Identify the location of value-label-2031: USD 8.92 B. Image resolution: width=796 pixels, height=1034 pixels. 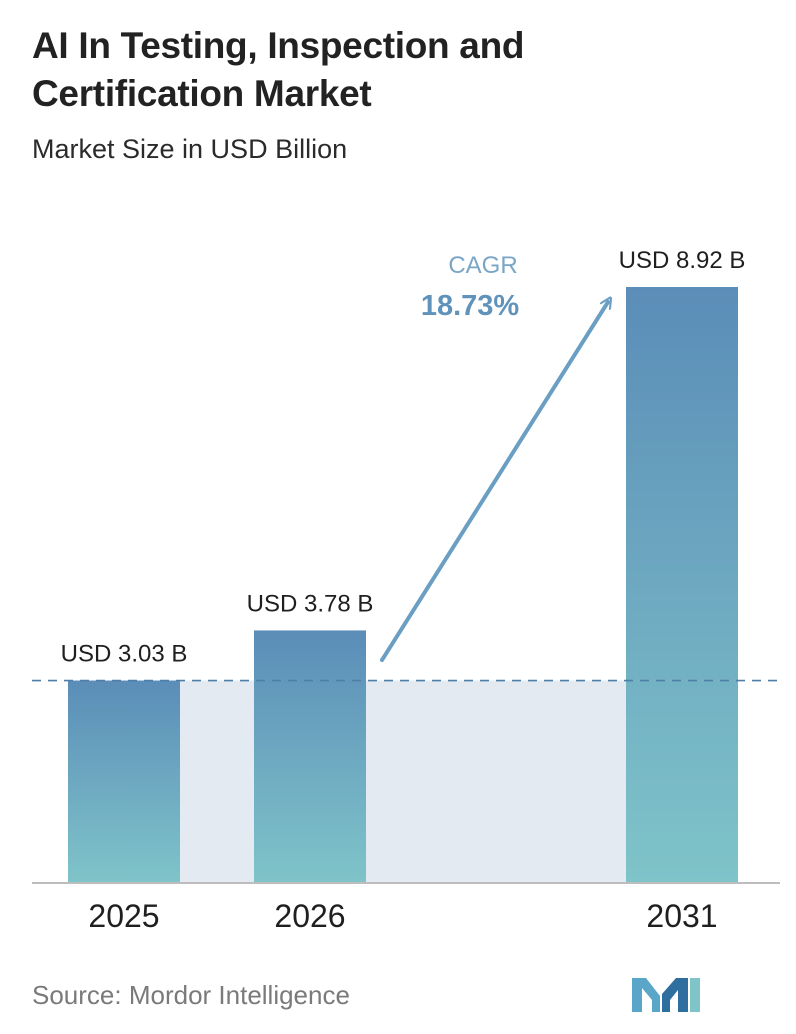
(682, 260).